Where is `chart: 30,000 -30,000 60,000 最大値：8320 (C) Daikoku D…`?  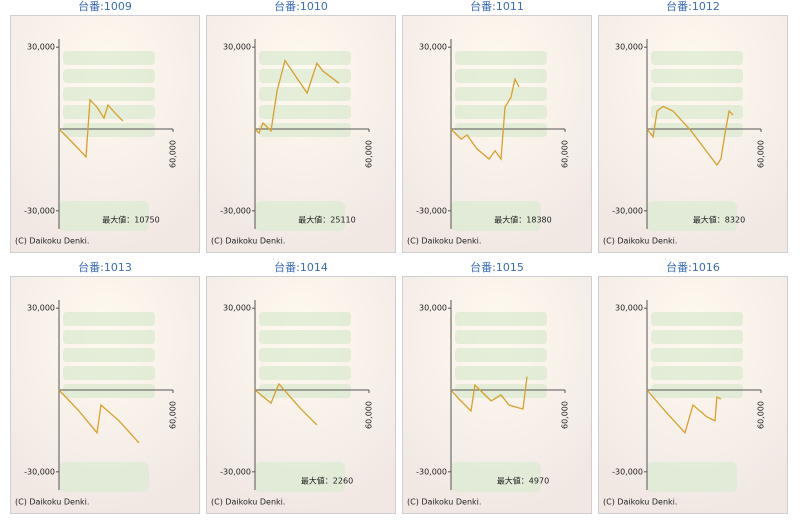 chart: 30,000 -30,000 60,000 最大値：8320 (C) Daikoku D… is located at coordinates (693, 134).